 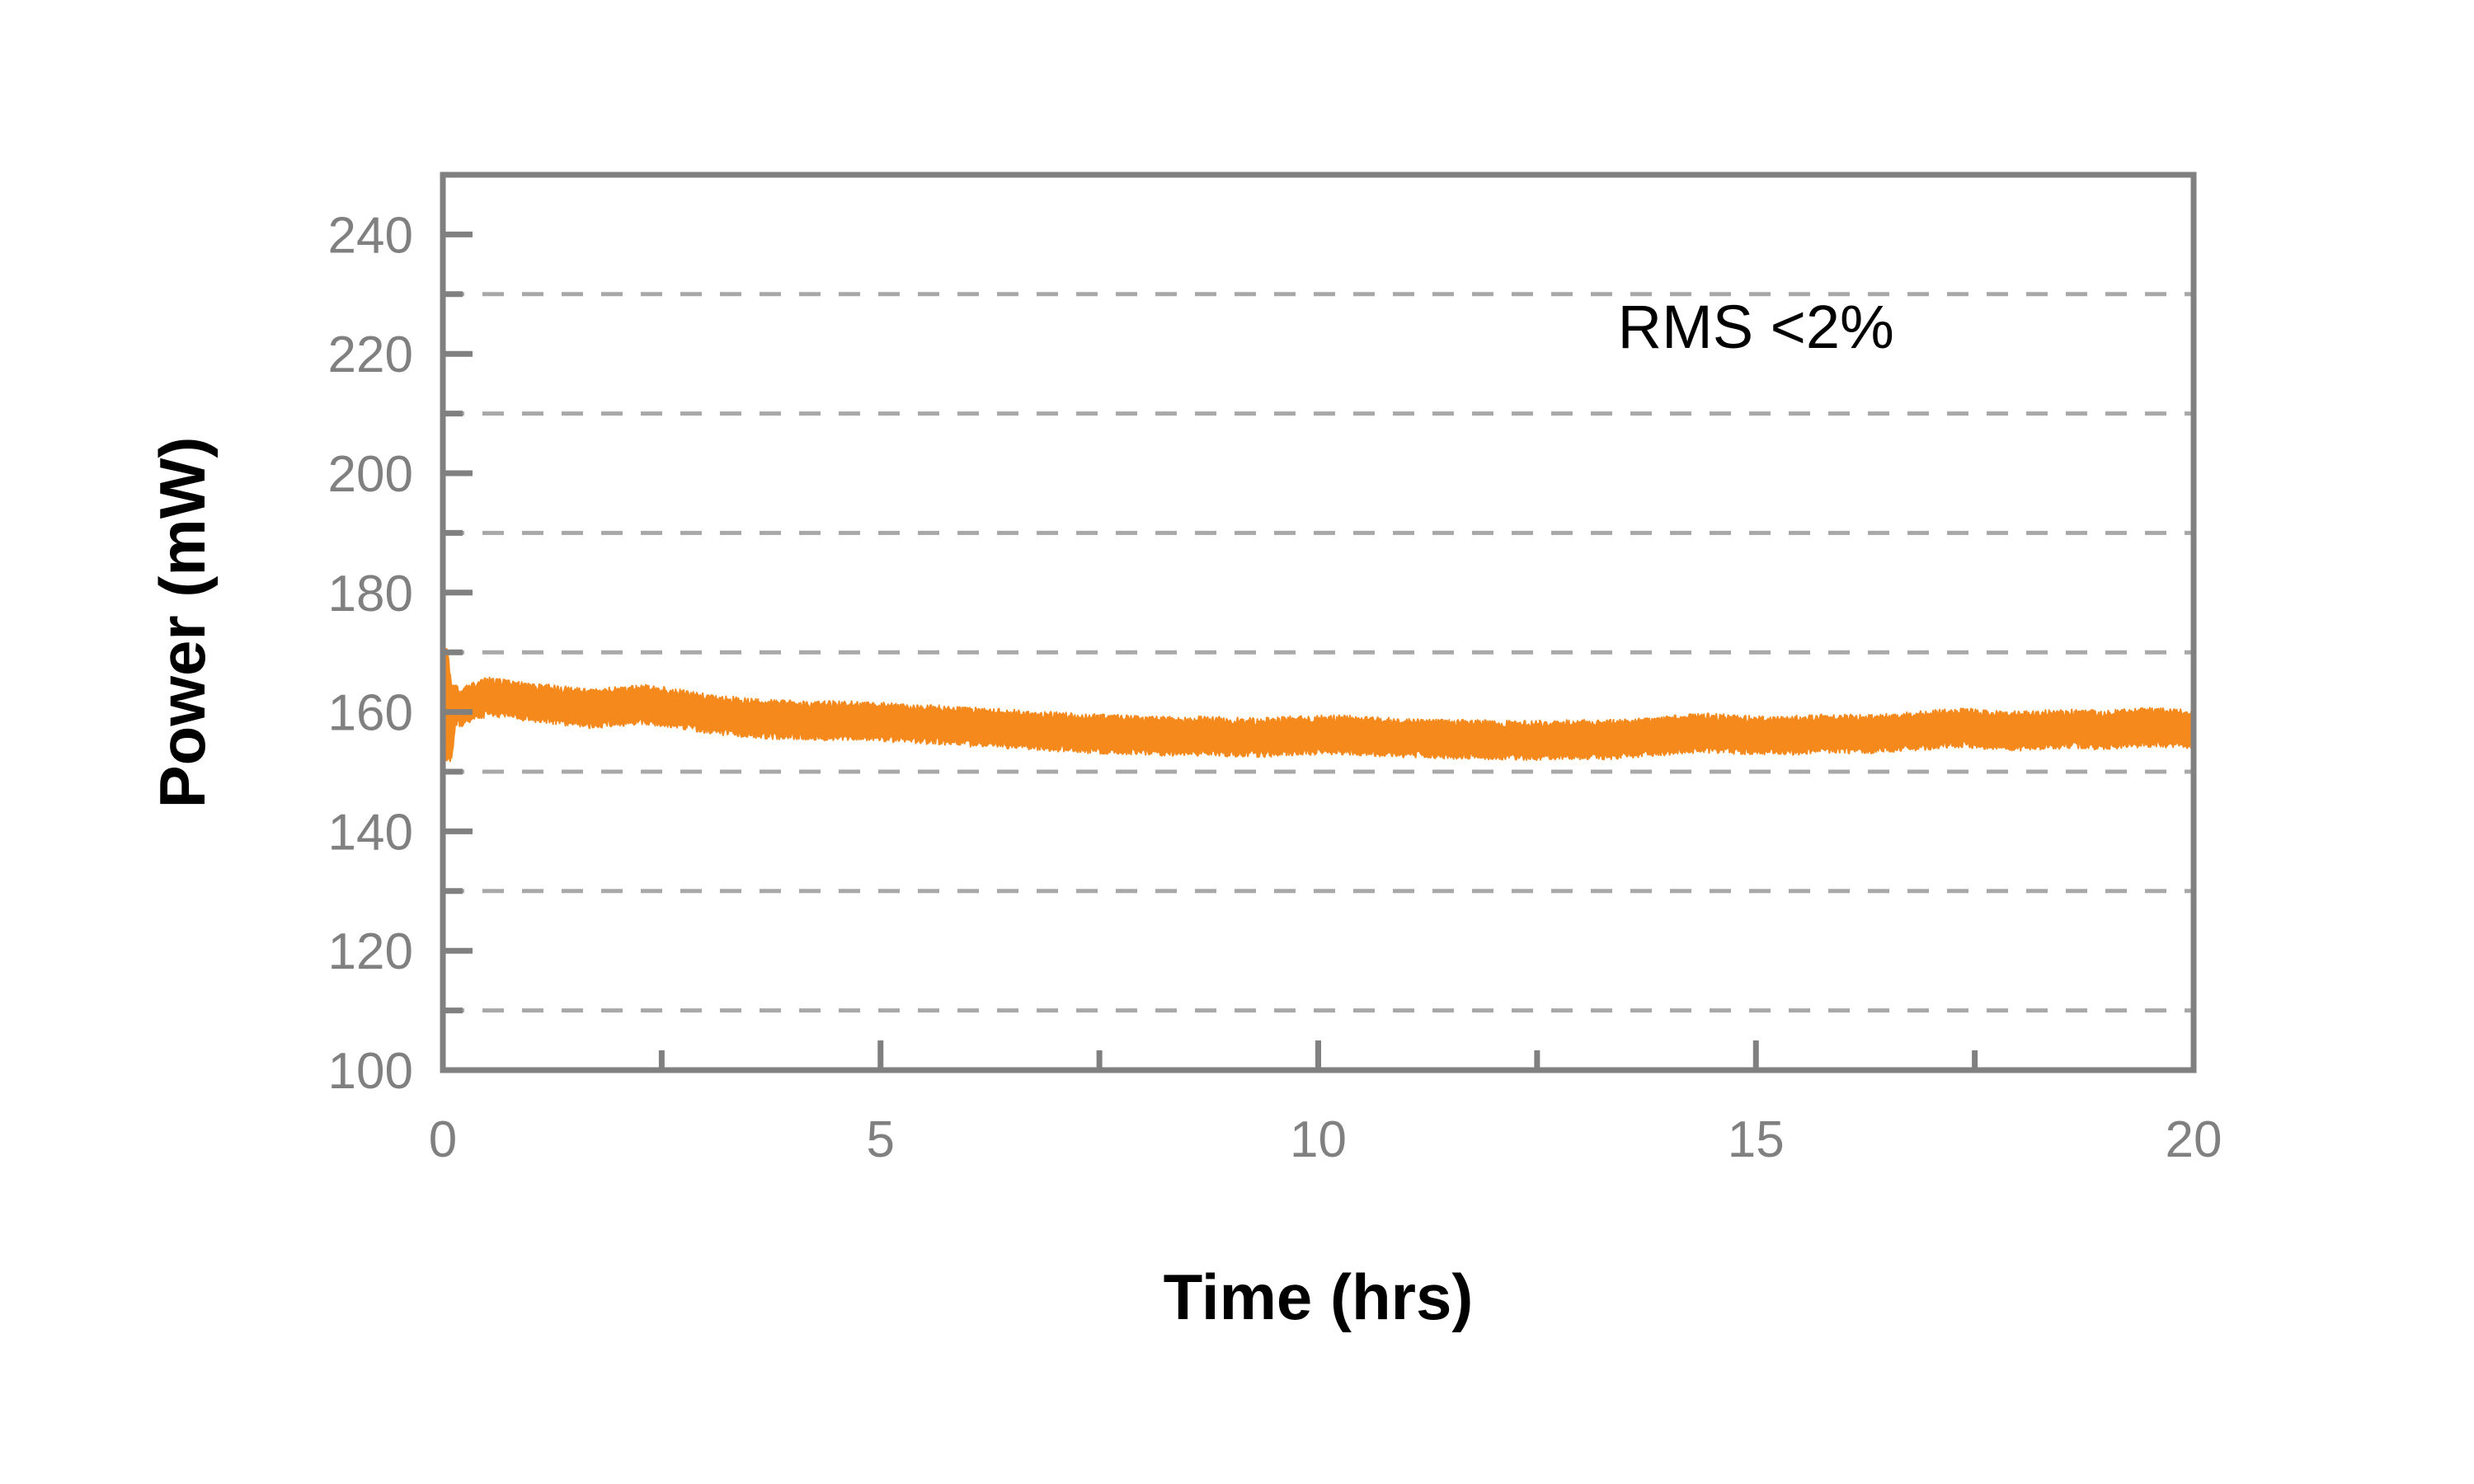 What do you see at coordinates (370, 354) in the screenshot?
I see `y-tick-label-220: 220` at bounding box center [370, 354].